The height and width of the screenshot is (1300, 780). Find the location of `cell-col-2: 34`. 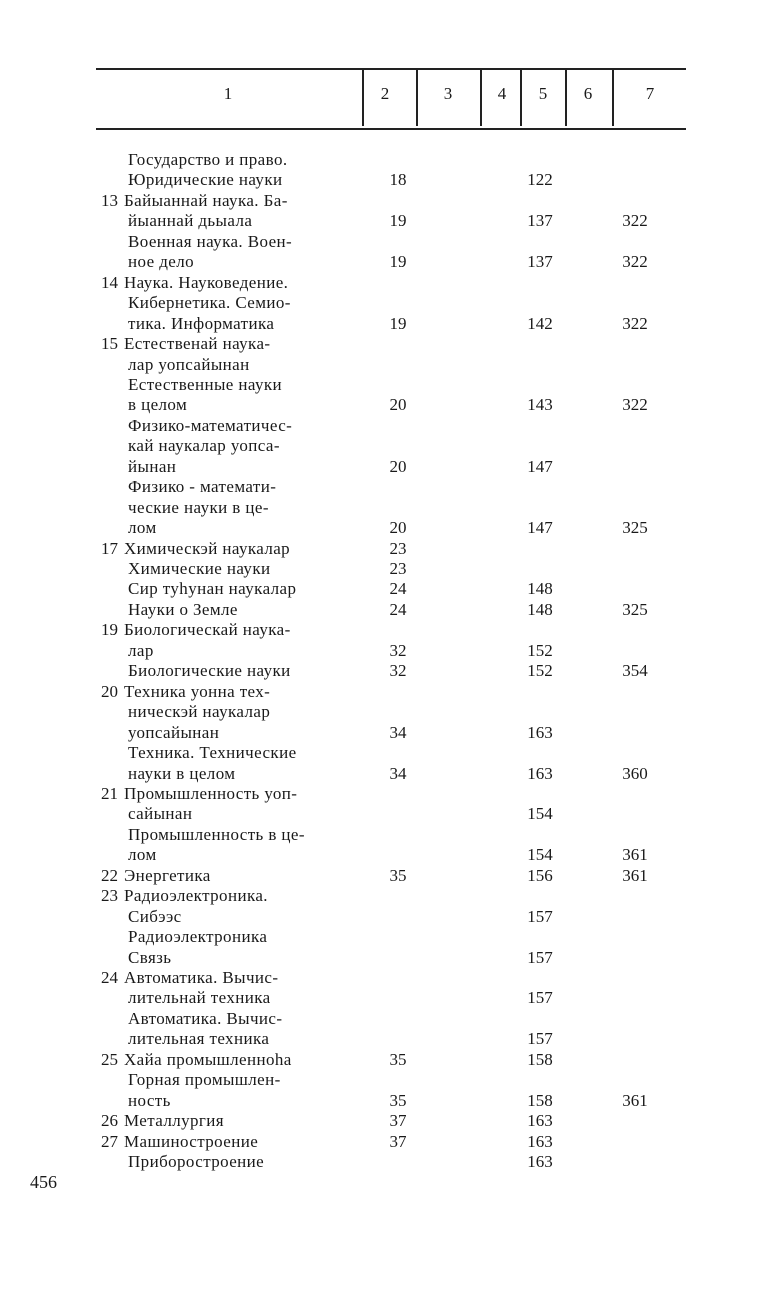

cell-col-2: 34 is located at coordinates (398, 773).